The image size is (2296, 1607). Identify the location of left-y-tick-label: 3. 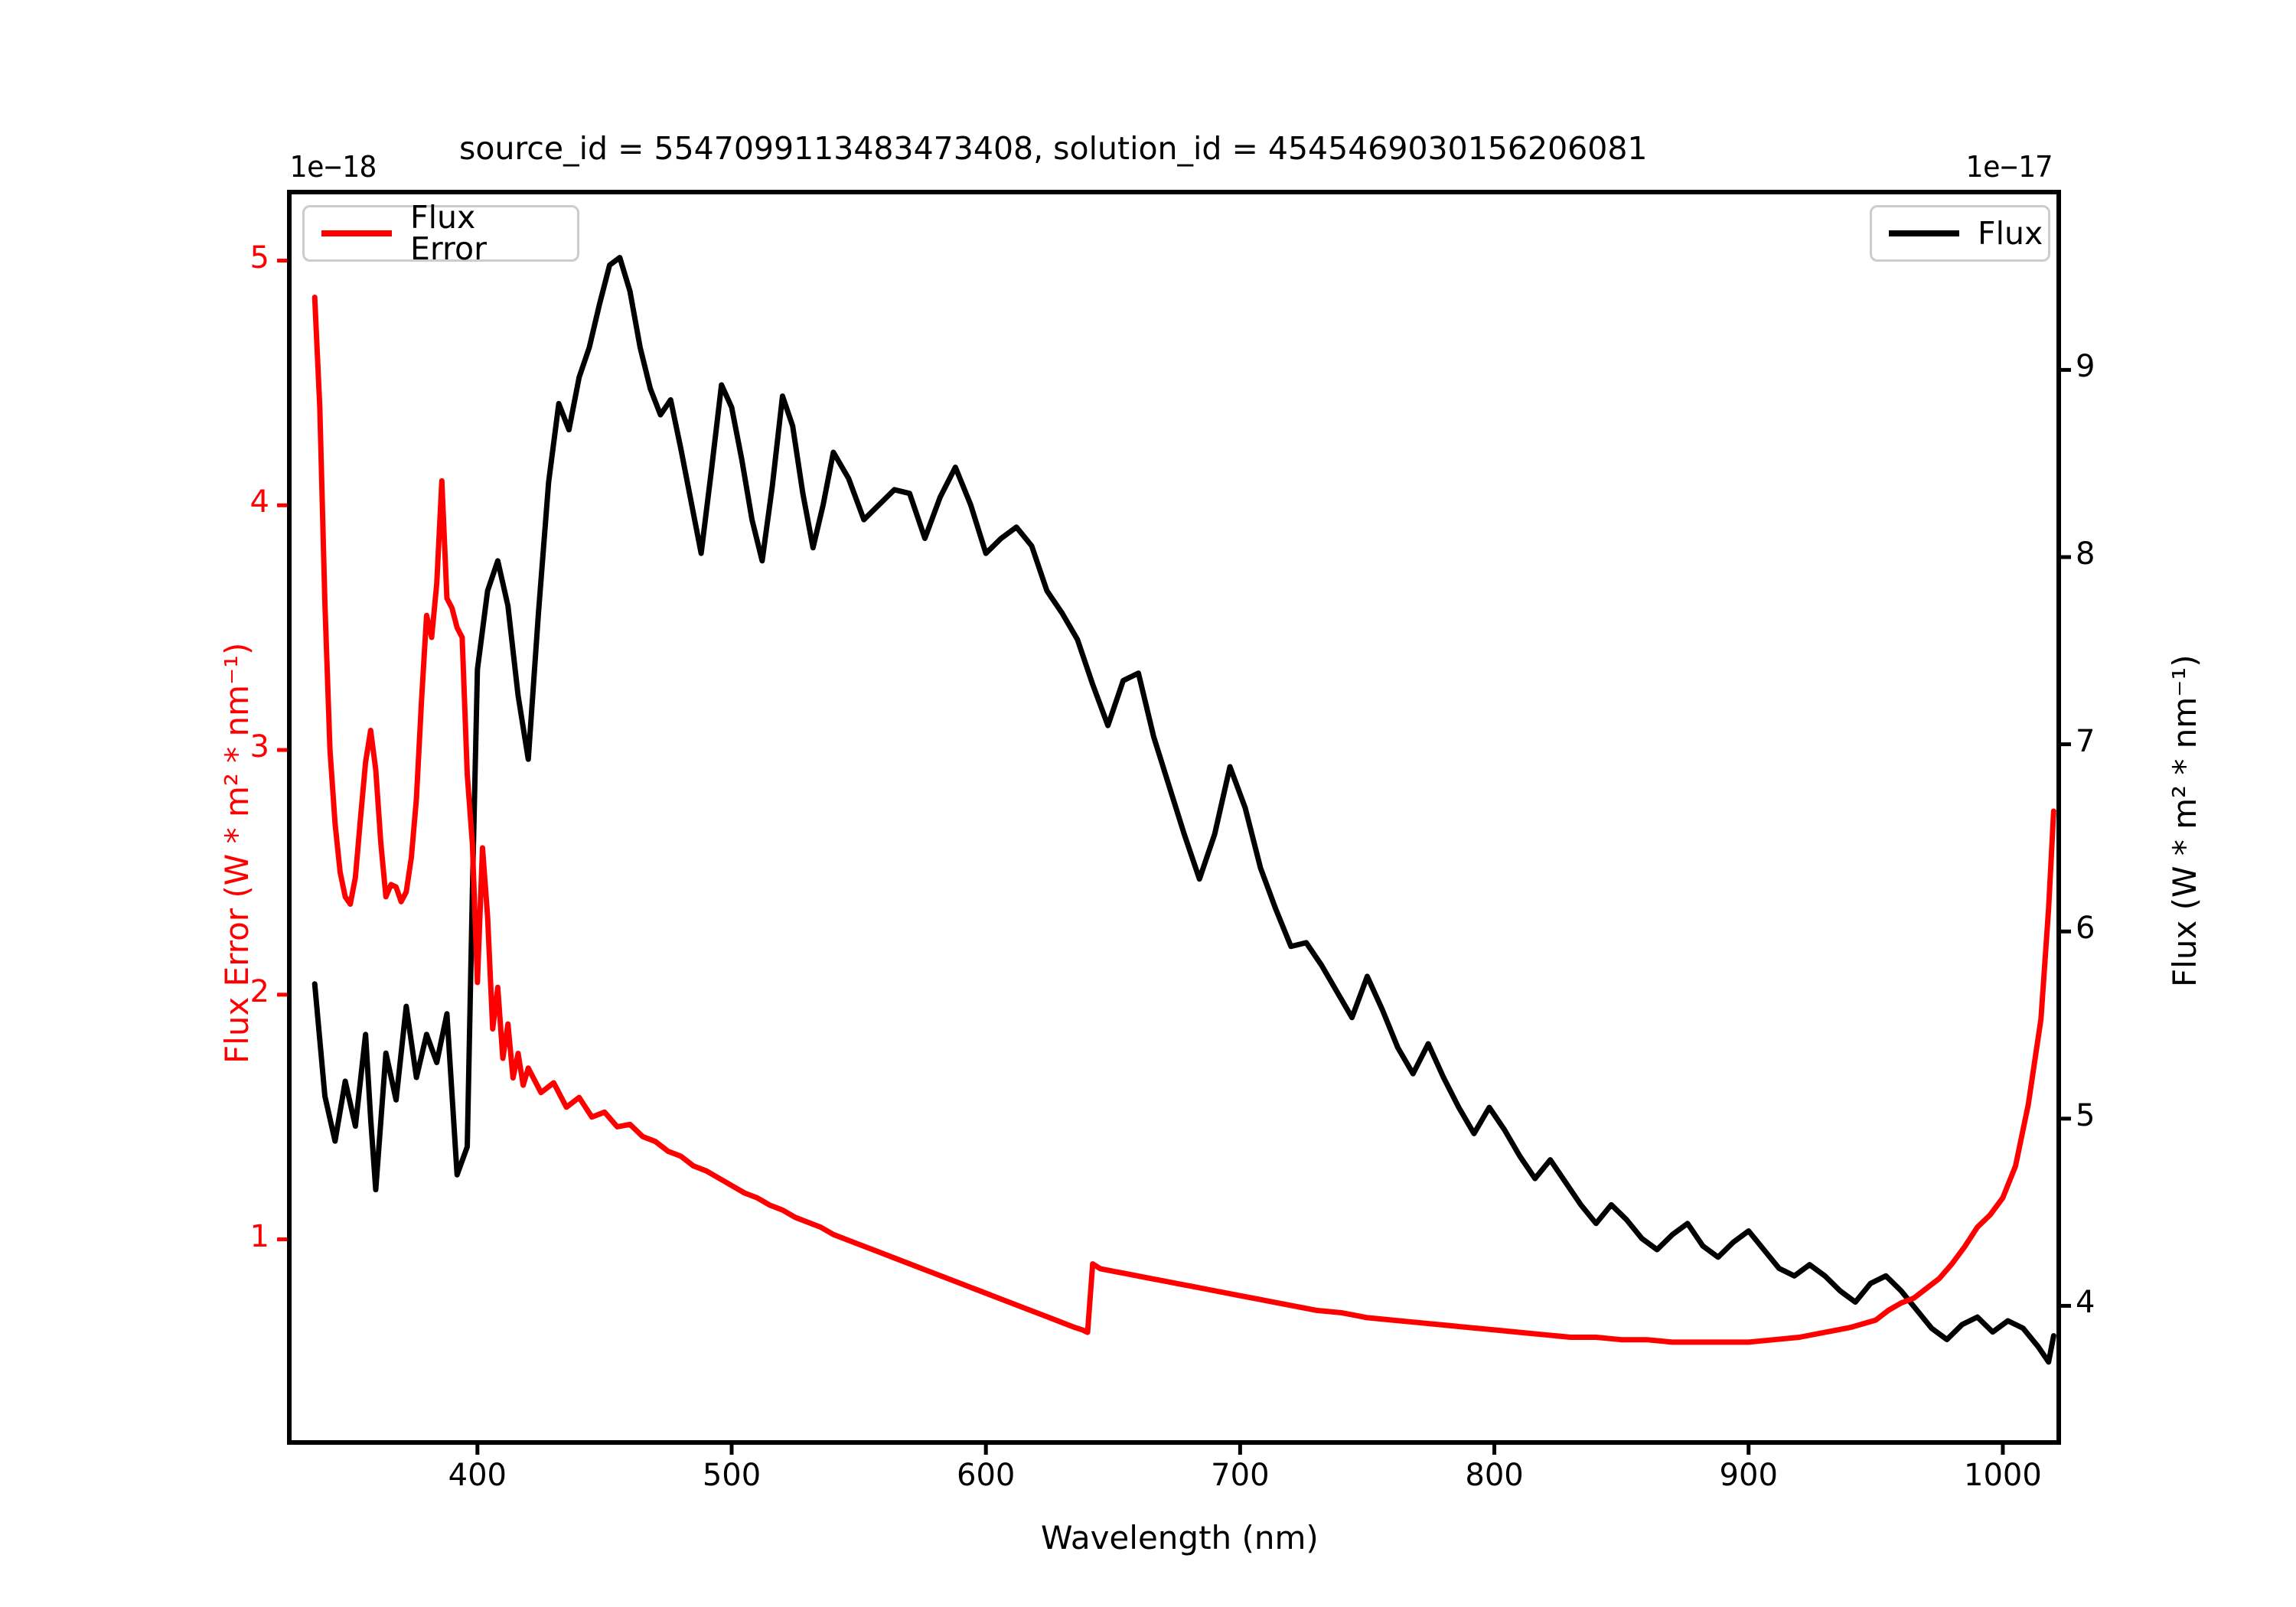
(259, 747).